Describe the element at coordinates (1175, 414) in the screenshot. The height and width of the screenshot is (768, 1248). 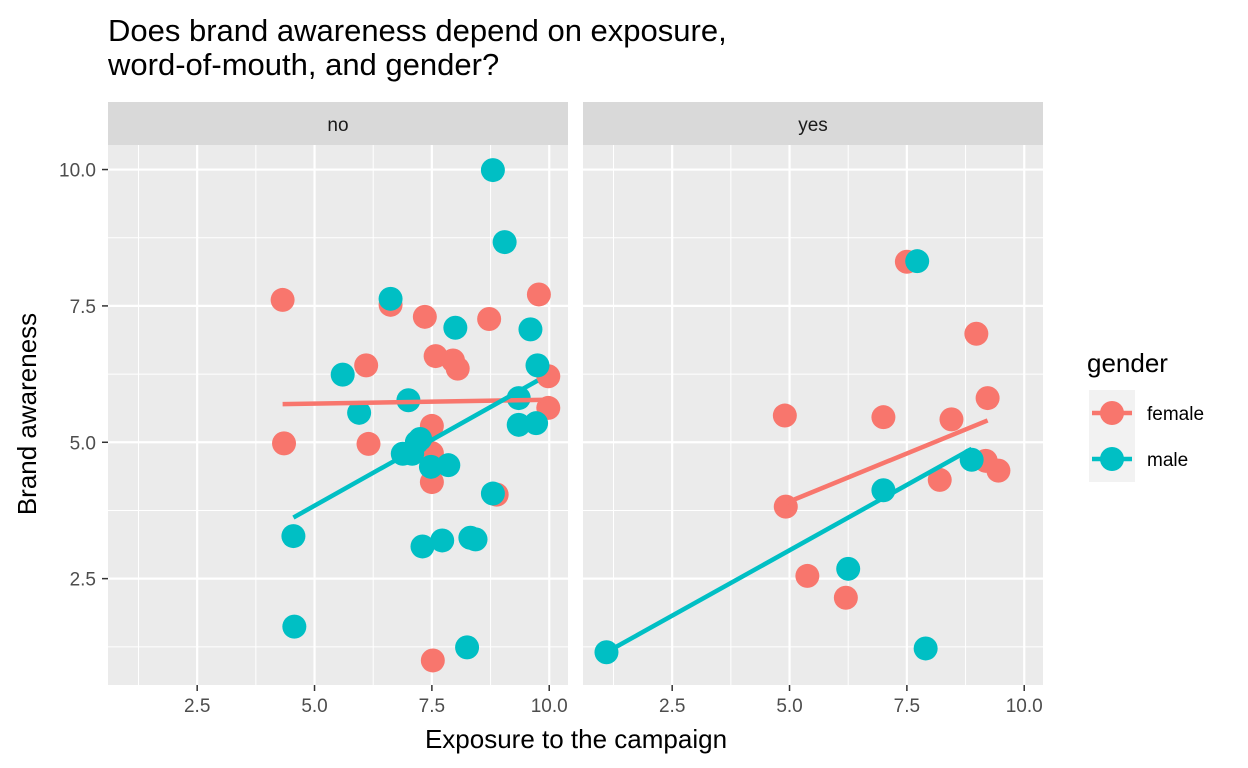
I see `legend-label-female: female` at that location.